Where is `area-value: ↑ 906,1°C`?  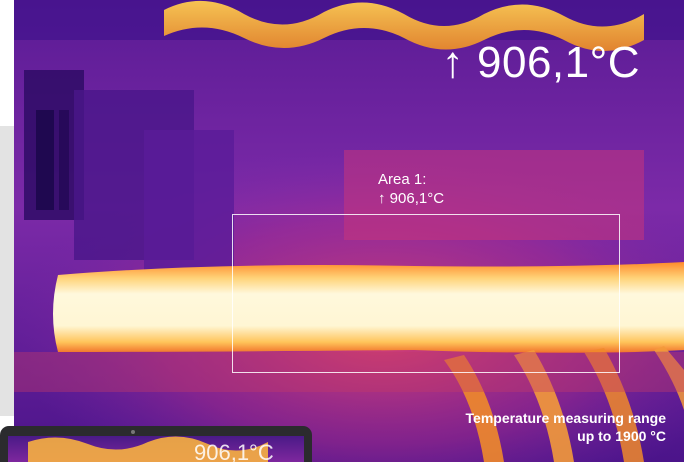 area-value: ↑ 906,1°C is located at coordinates (411, 198).